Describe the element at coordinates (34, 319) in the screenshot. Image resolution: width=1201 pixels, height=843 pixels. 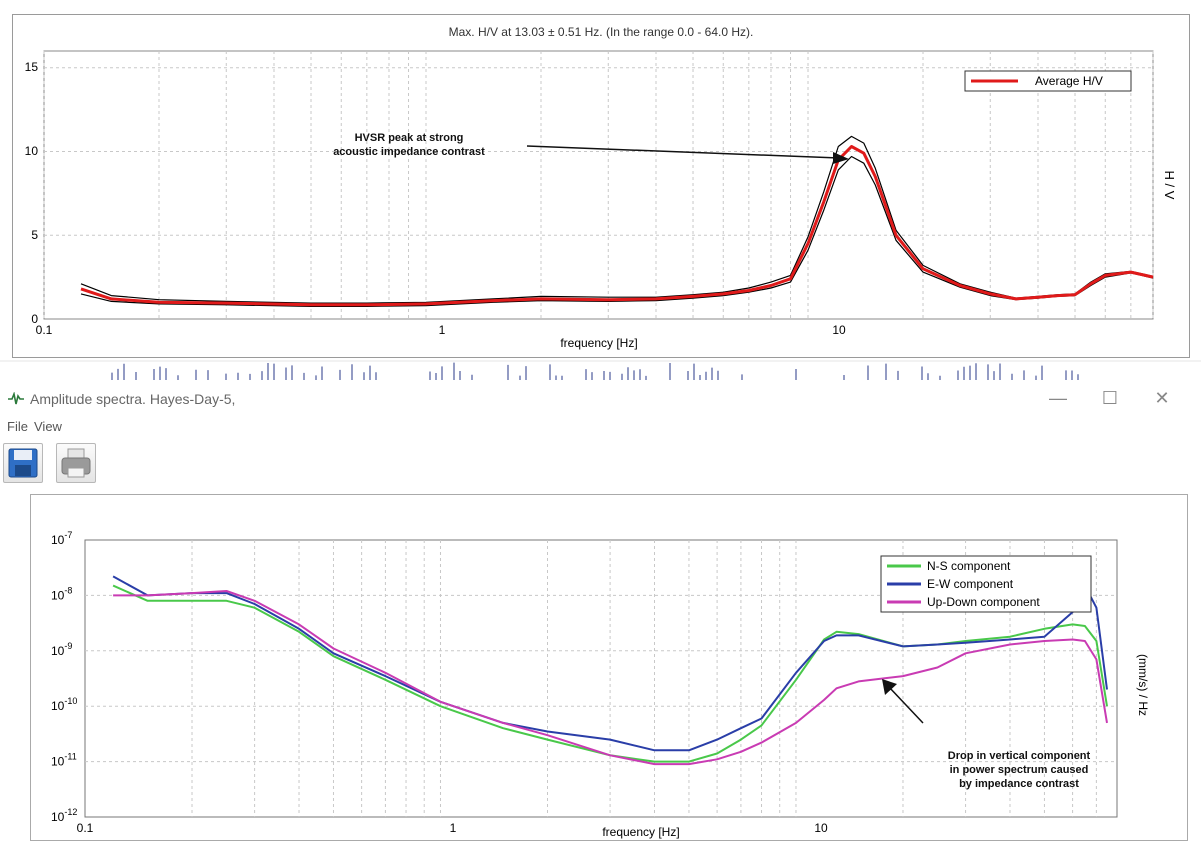
I see `hv-ytick-label: 0` at that location.